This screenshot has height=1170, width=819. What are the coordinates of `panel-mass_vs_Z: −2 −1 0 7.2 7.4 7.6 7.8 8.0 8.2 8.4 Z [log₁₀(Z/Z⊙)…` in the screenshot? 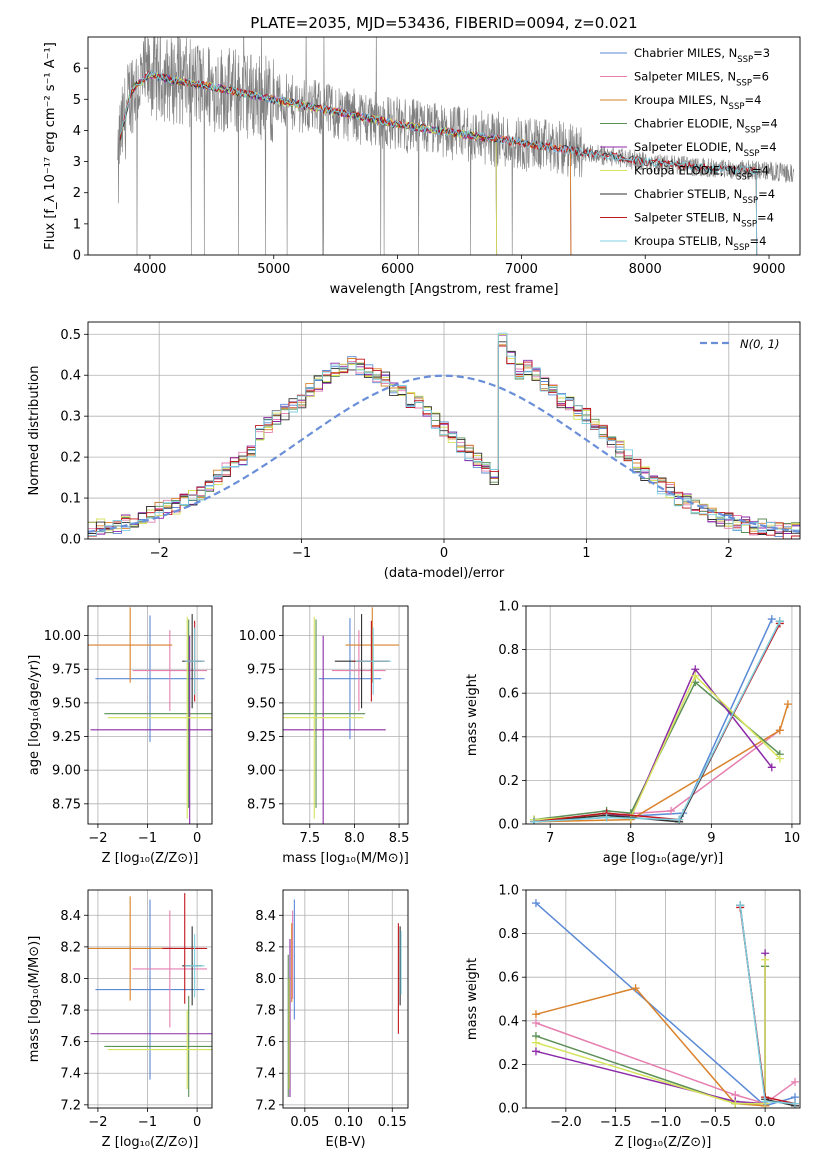 It's located at (120, 1019).